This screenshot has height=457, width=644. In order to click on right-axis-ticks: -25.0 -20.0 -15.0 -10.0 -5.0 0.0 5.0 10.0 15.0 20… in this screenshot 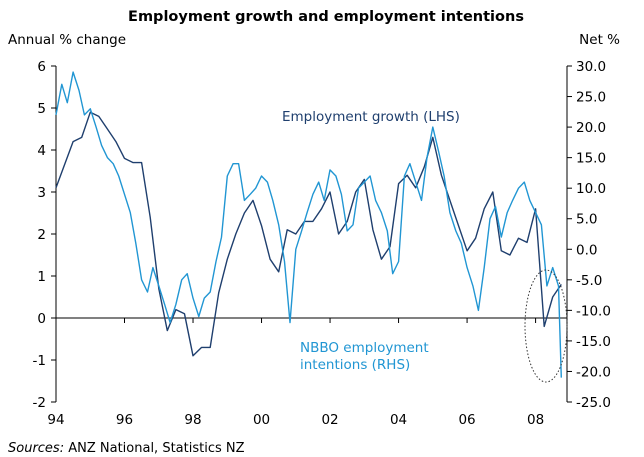, I will do `click(589, 235)`.